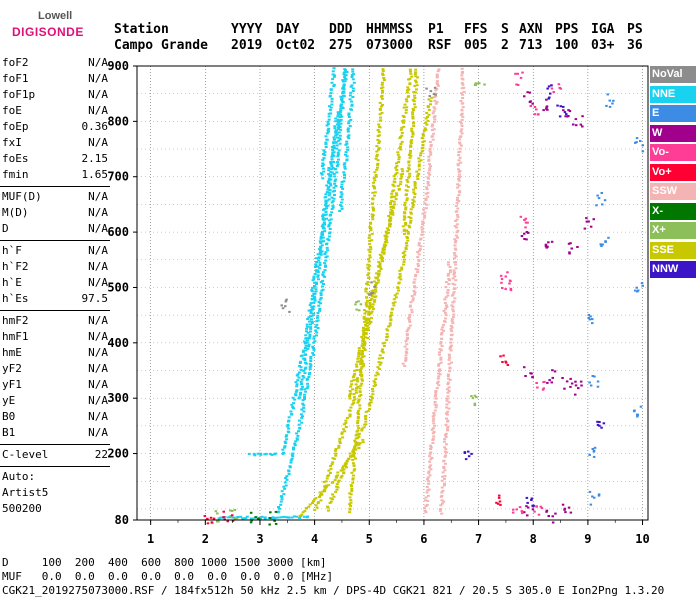 The image size is (700, 600). What do you see at coordinates (5, 228) in the screenshot?
I see `param-name: D` at bounding box center [5, 228].